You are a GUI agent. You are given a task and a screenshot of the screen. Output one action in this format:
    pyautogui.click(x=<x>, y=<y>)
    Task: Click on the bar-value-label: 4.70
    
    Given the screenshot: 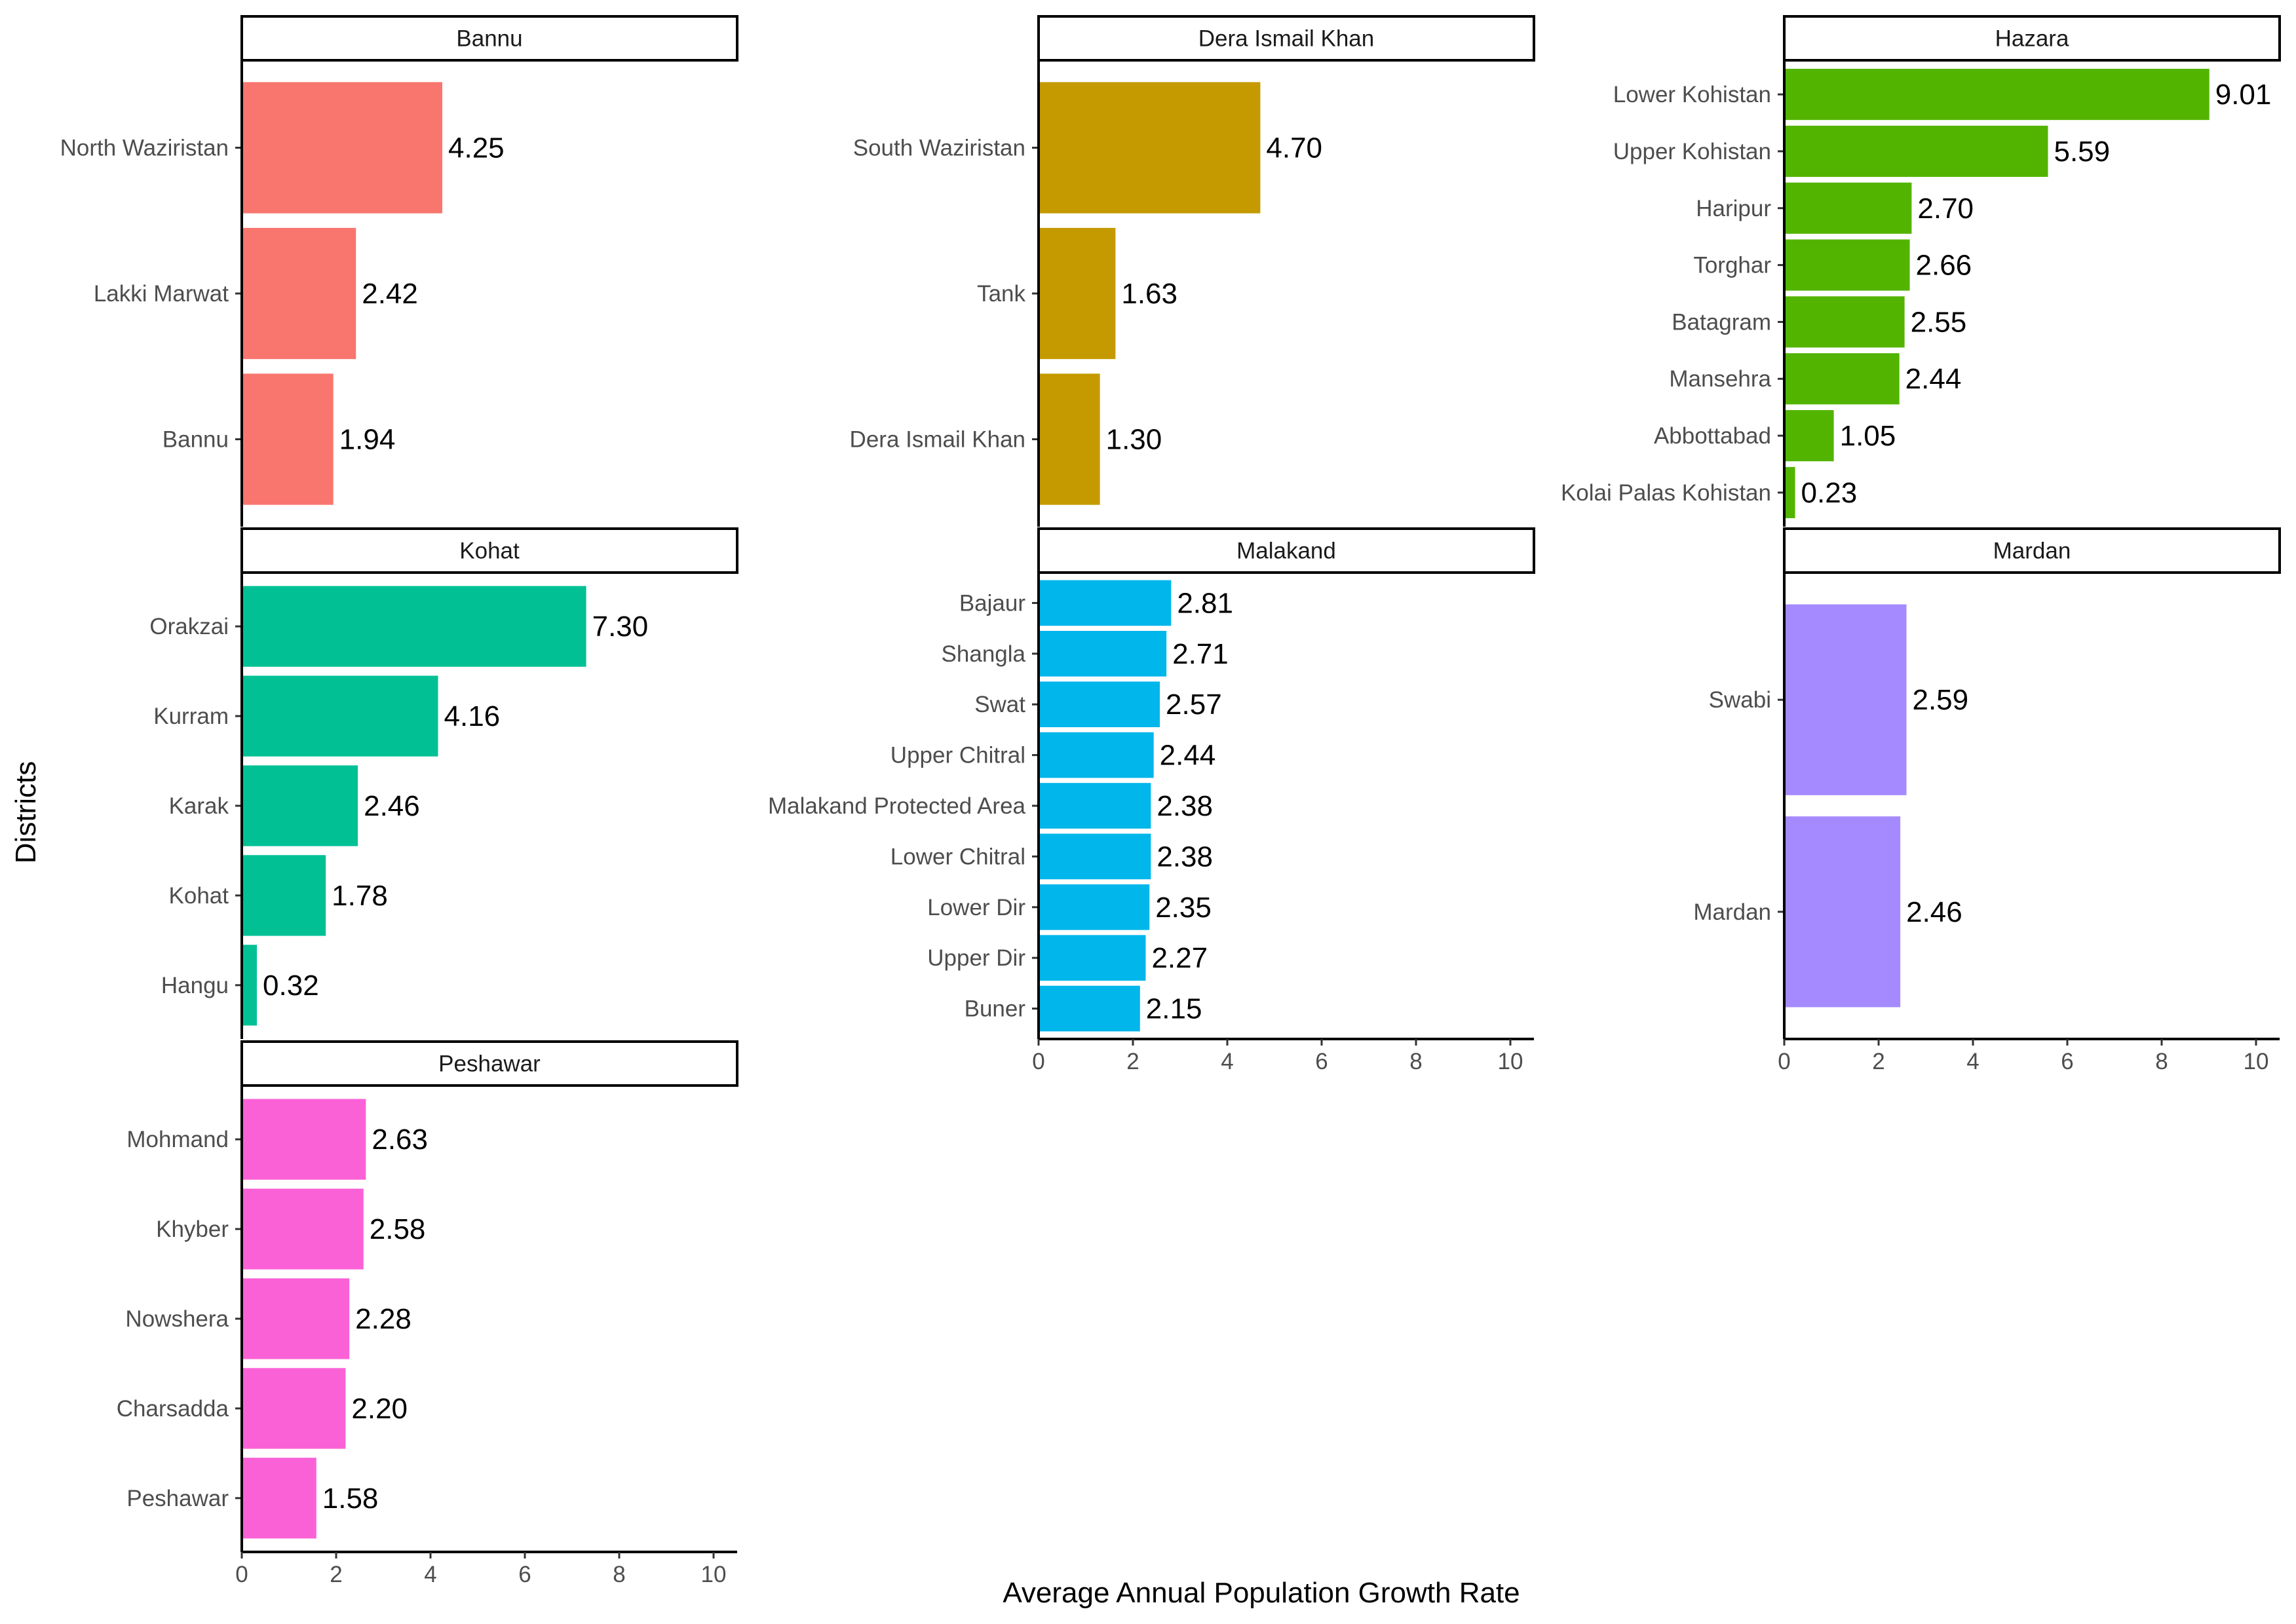 What is the action you would take?
    pyautogui.click(x=1294, y=148)
    